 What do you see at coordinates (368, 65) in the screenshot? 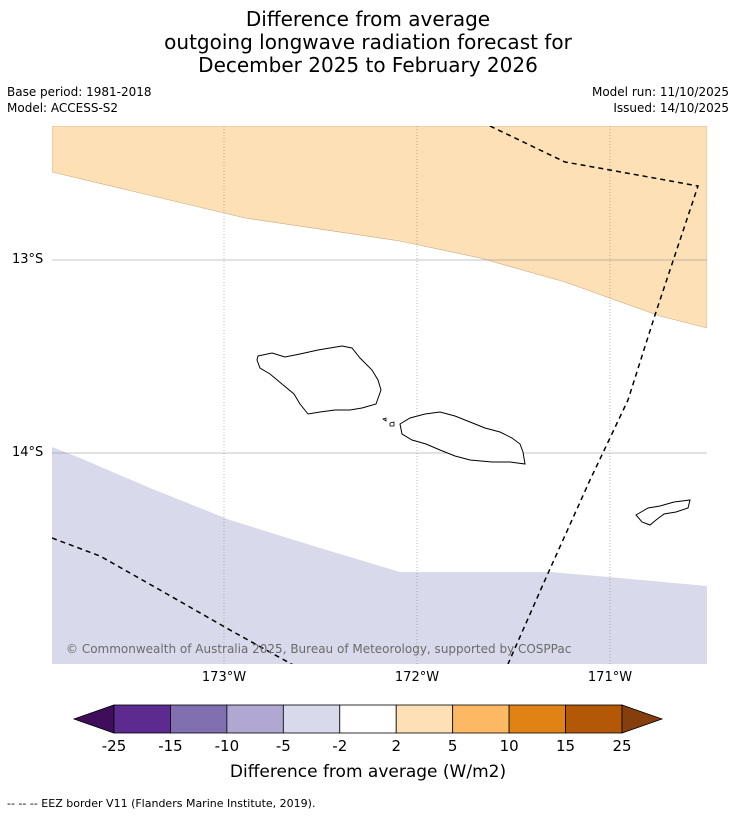
I see `title-line-3: December 2025 to February 2026` at bounding box center [368, 65].